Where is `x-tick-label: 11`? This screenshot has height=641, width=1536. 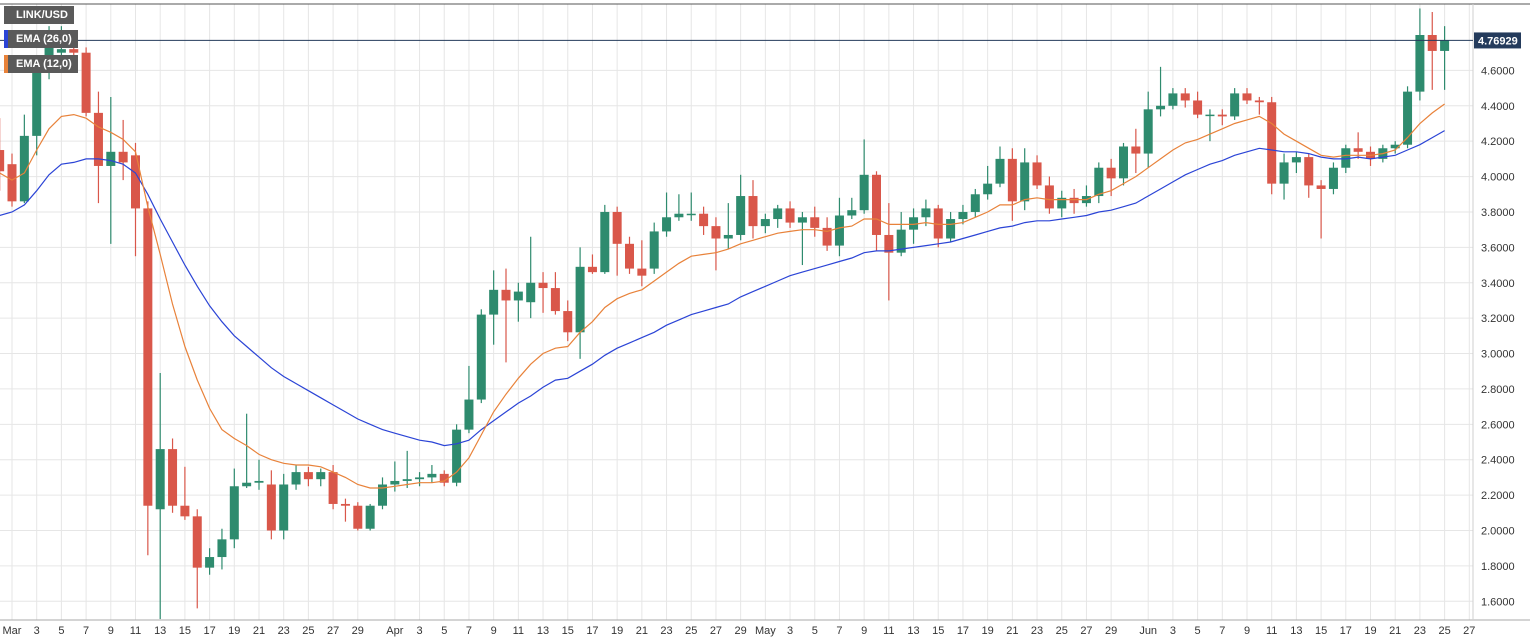
x-tick-label: 11 is located at coordinates (888, 631).